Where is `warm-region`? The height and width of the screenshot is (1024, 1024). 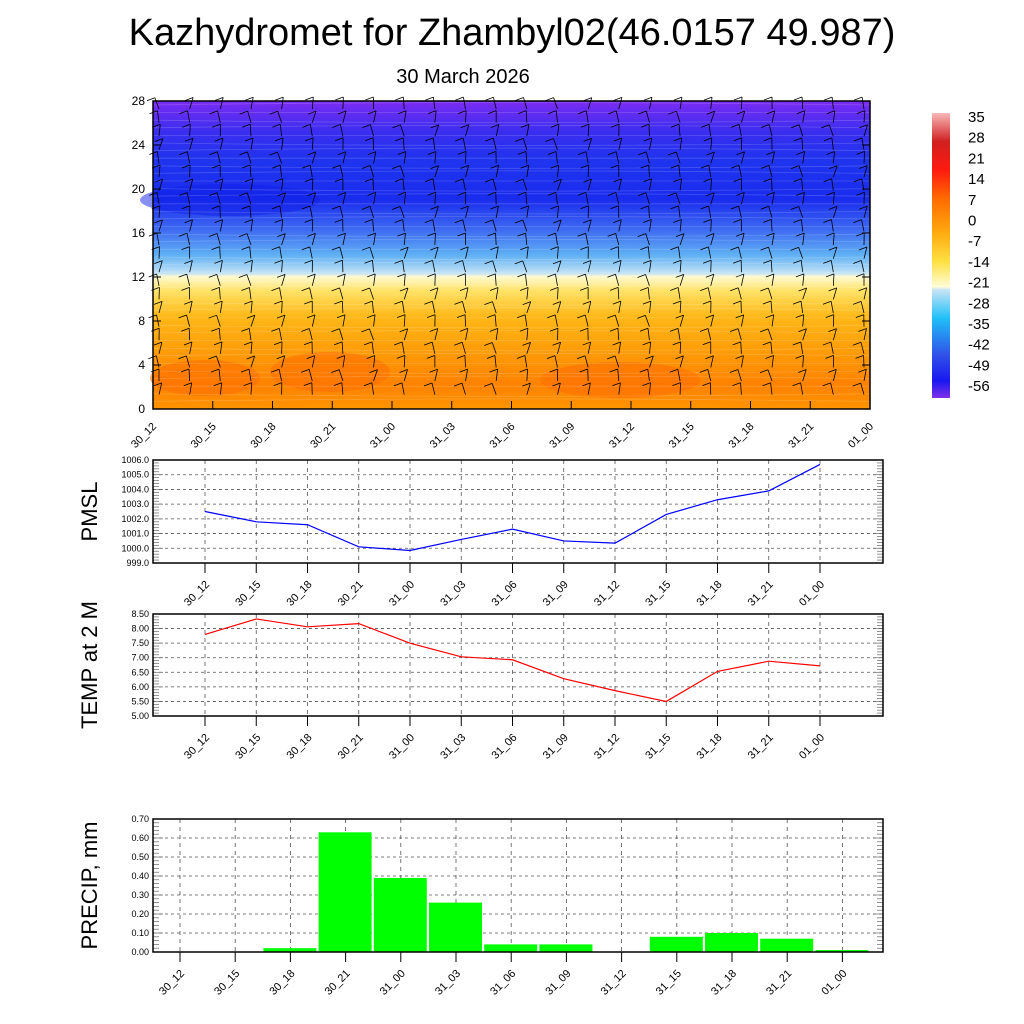
warm-region is located at coordinates (205, 378).